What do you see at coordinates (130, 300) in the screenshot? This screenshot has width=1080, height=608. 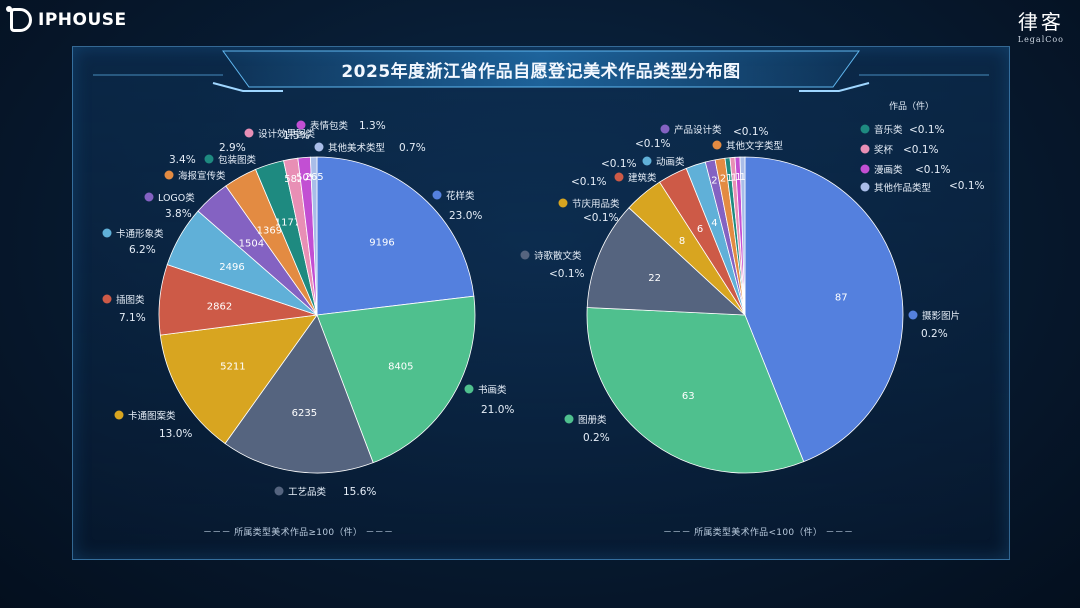 I see `pie1-category-name-4: 插图类` at bounding box center [130, 300].